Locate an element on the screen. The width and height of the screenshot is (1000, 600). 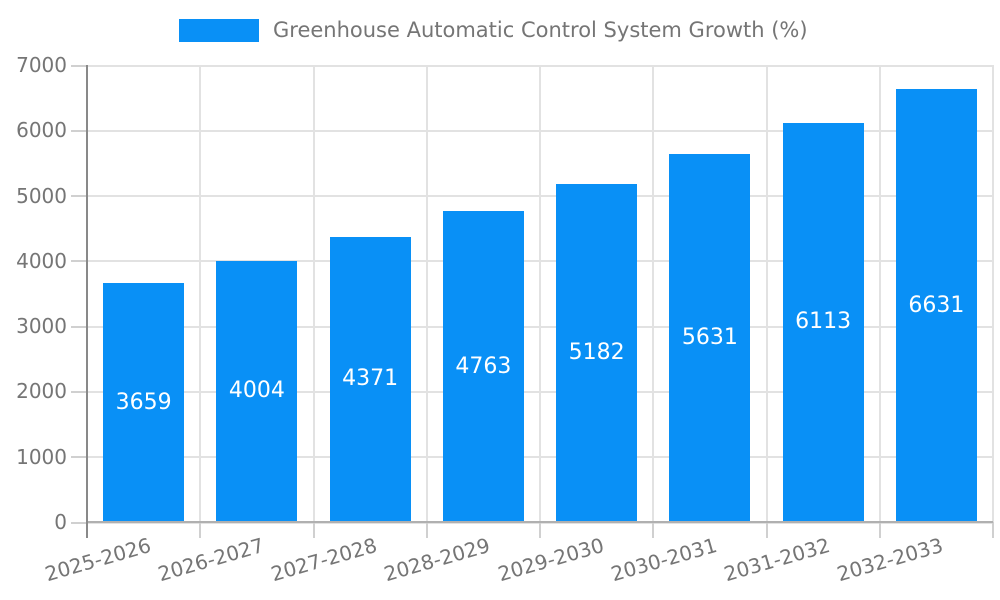
bar-value-label: 4371 is located at coordinates (370, 379).